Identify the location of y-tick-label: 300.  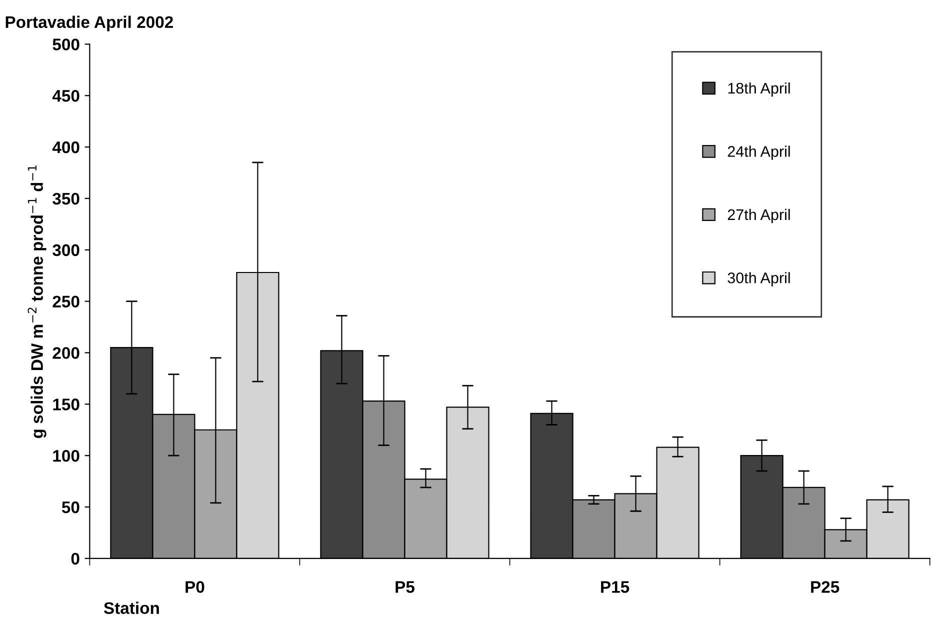
(66, 250).